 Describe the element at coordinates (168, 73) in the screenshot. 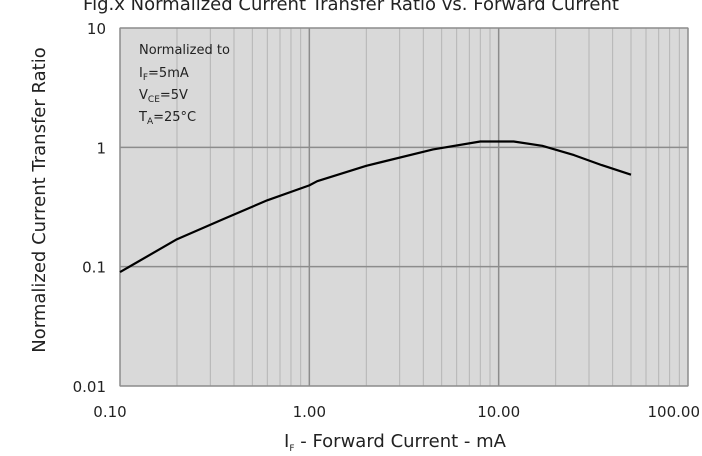

I see `annotation-if-value: =5mA` at that location.